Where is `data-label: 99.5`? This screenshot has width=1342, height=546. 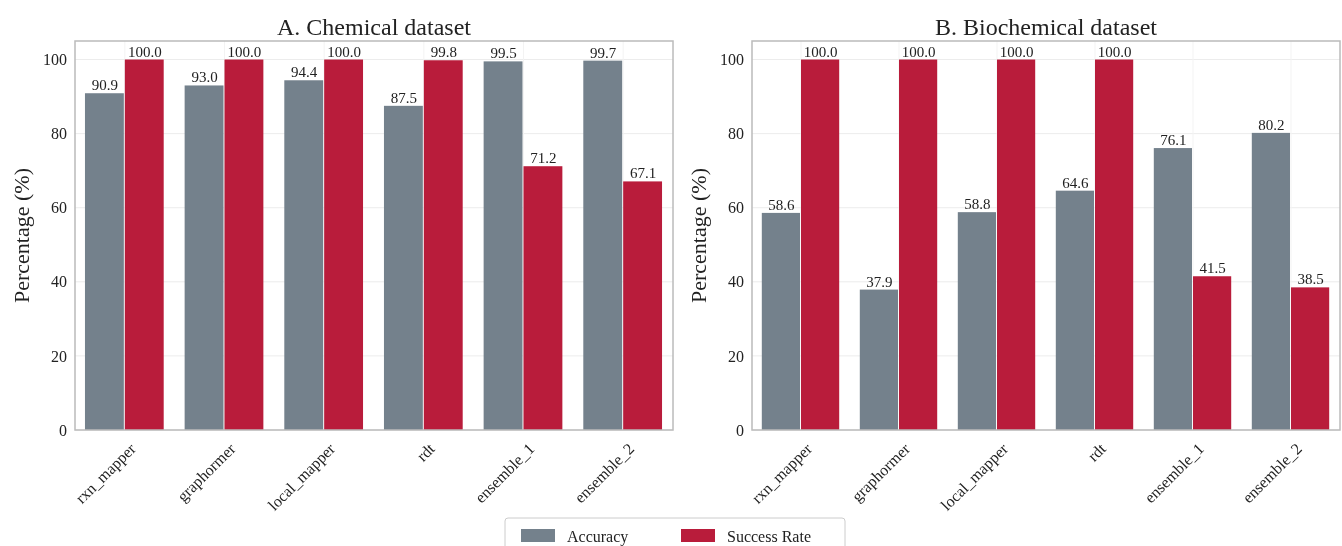 data-label: 99.5 is located at coordinates (503, 53).